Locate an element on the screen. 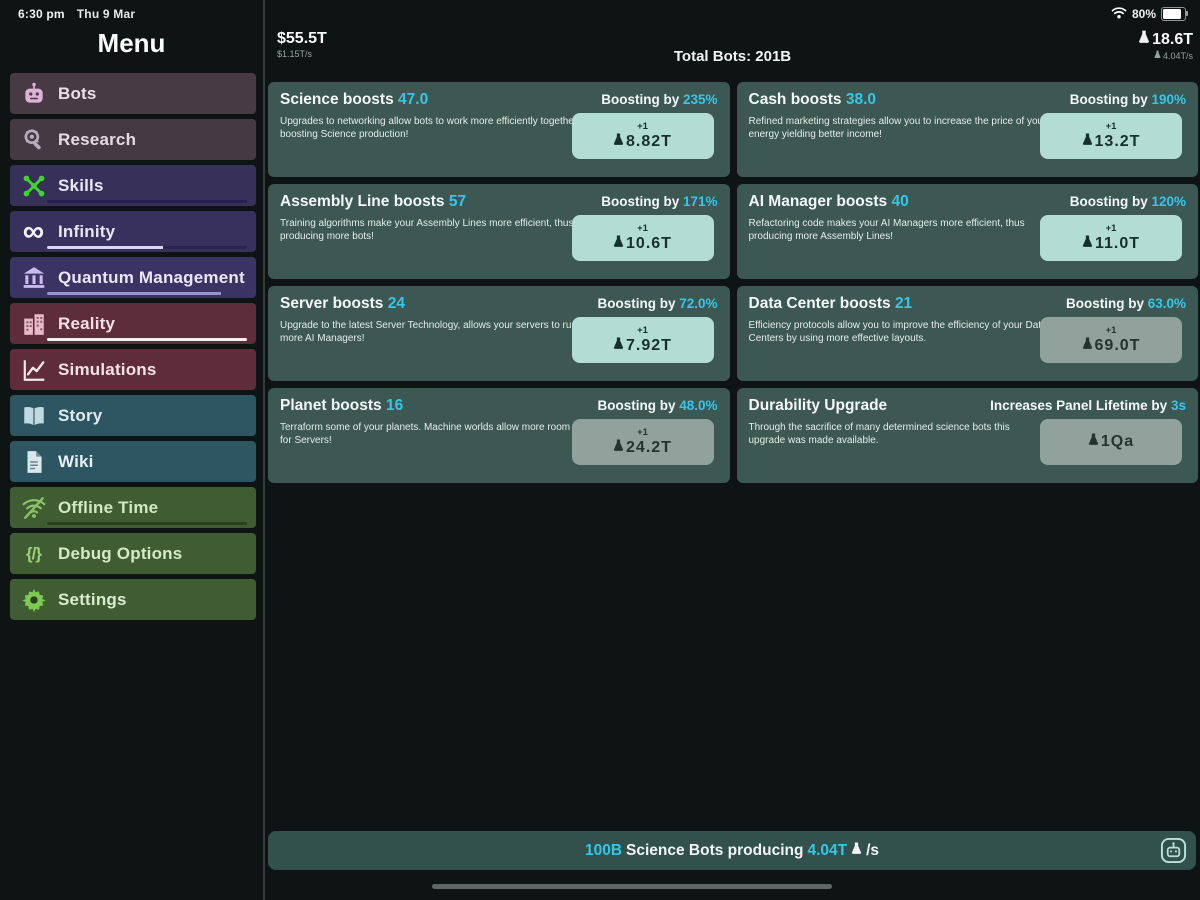 This screenshot has height=900, width=1200. science-rate: 4.04T/s is located at coordinates (1165, 55).